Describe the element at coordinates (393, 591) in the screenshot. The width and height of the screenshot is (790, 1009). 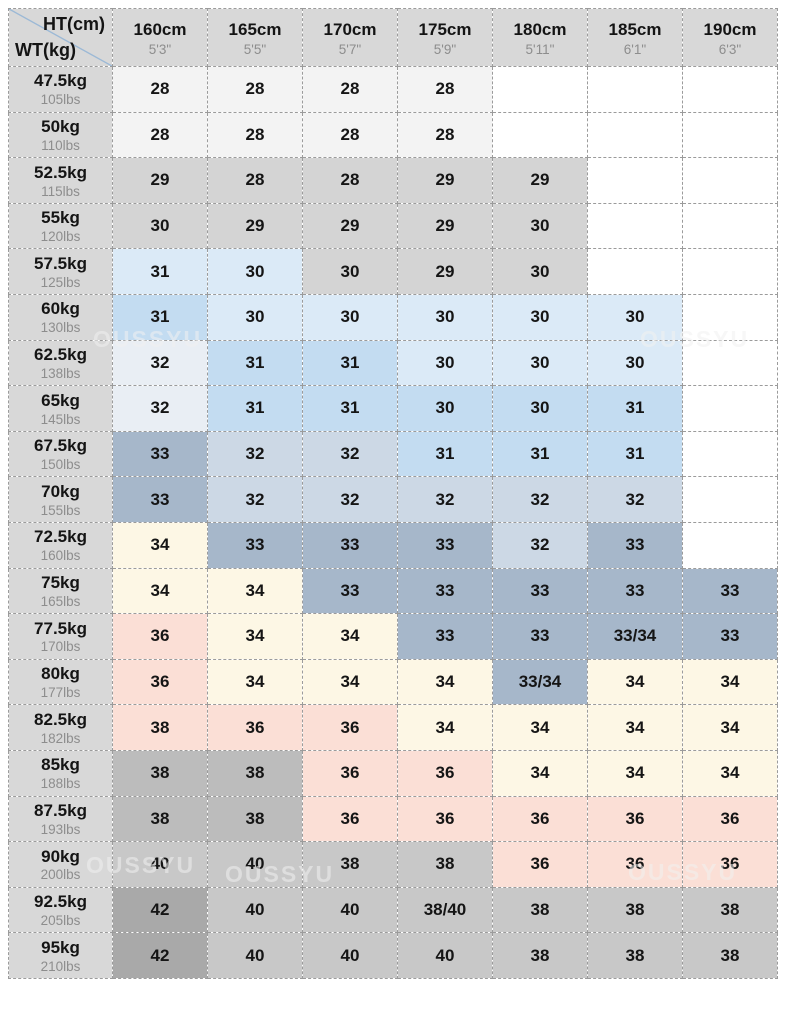
I see `table-row: 75kg 165lbs 34 34 33 33 33 33 33` at that location.